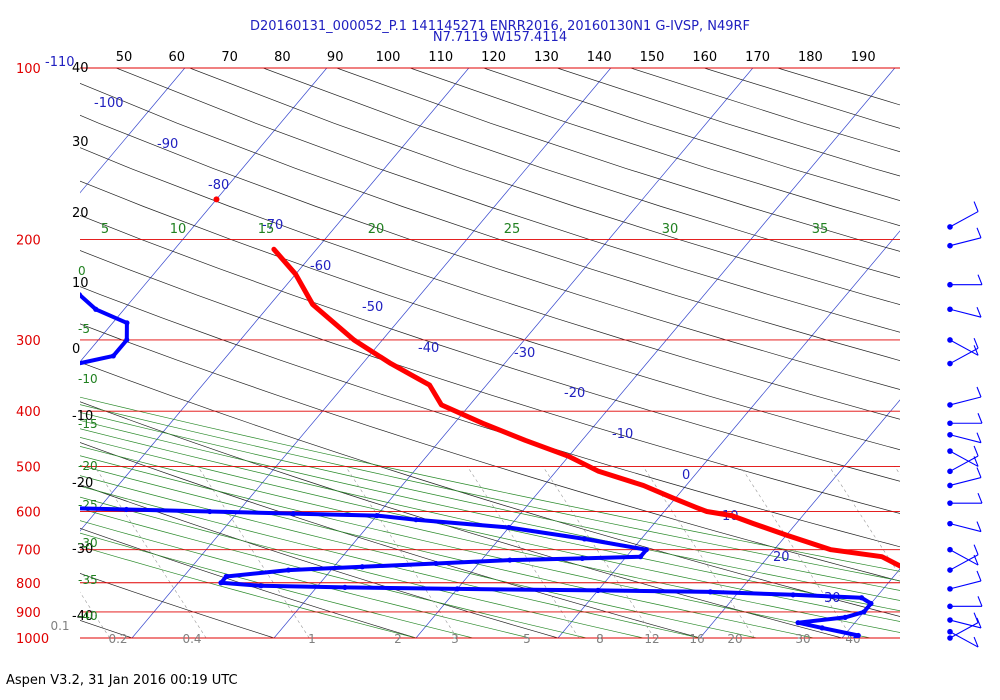 The height and width of the screenshot is (700, 1000). What do you see at coordinates (178, 229) in the screenshot?
I see `moist-adiabat-label: 10` at bounding box center [178, 229].